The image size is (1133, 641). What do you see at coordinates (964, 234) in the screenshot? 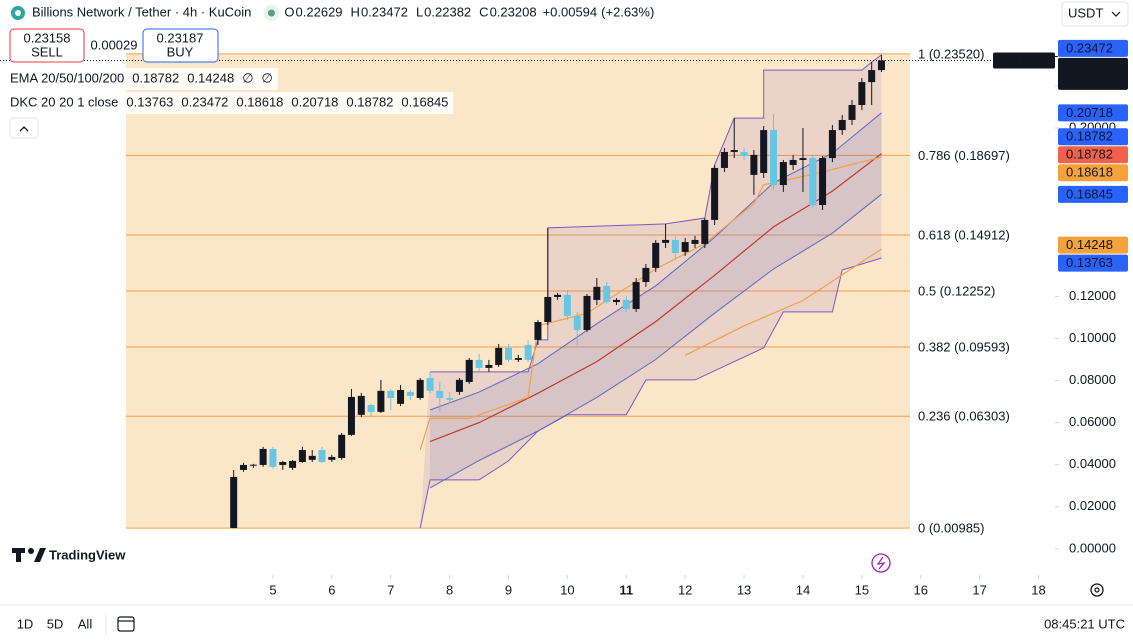
I see `fib-label: 0.618 (0.14912)` at bounding box center [964, 234].